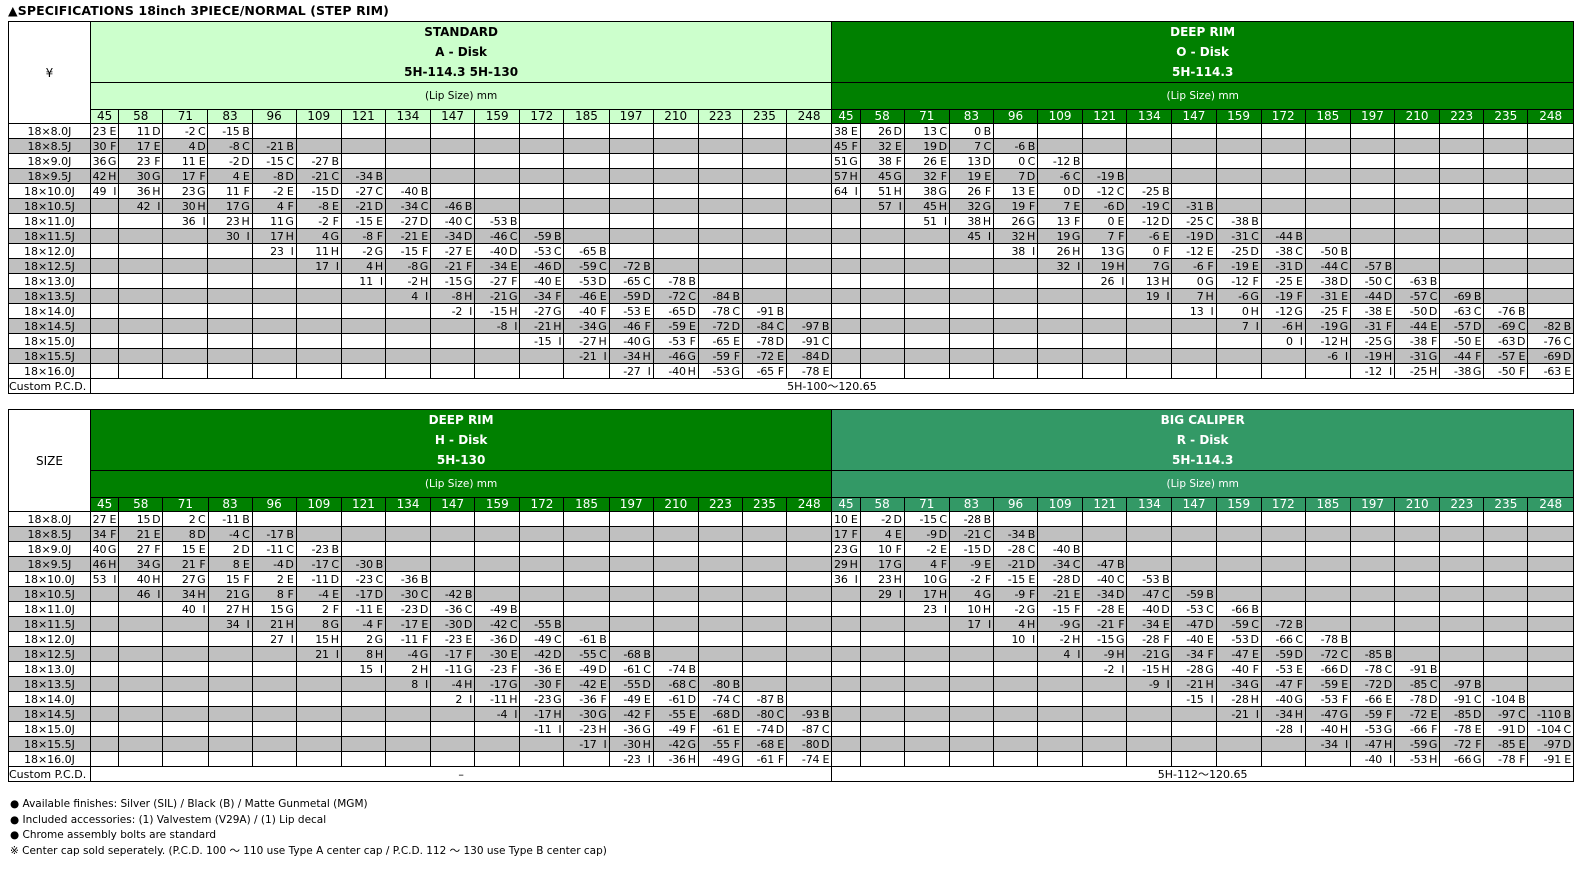 This screenshot has height=874, width=1582. What do you see at coordinates (1105, 624) in the screenshot?
I see `offset-value: -21` at bounding box center [1105, 624].